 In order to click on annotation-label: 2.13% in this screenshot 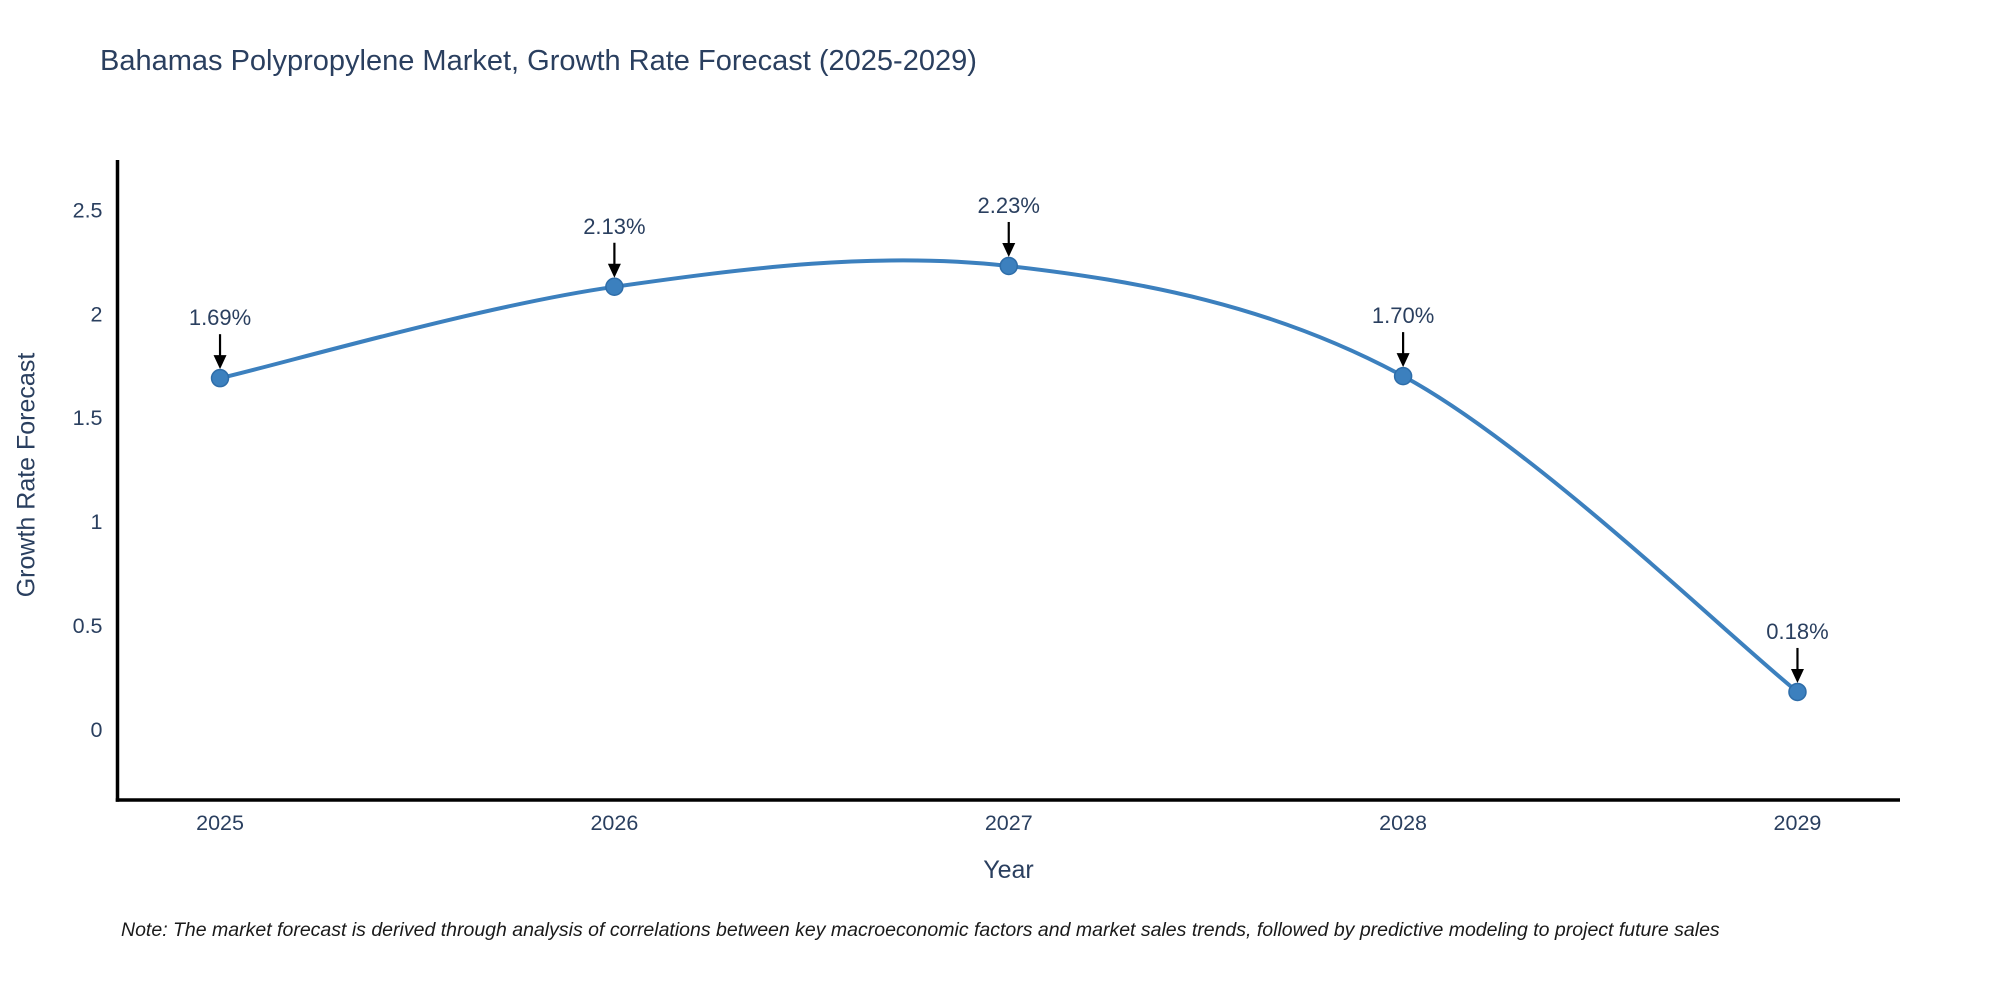, I will do `click(614, 226)`.